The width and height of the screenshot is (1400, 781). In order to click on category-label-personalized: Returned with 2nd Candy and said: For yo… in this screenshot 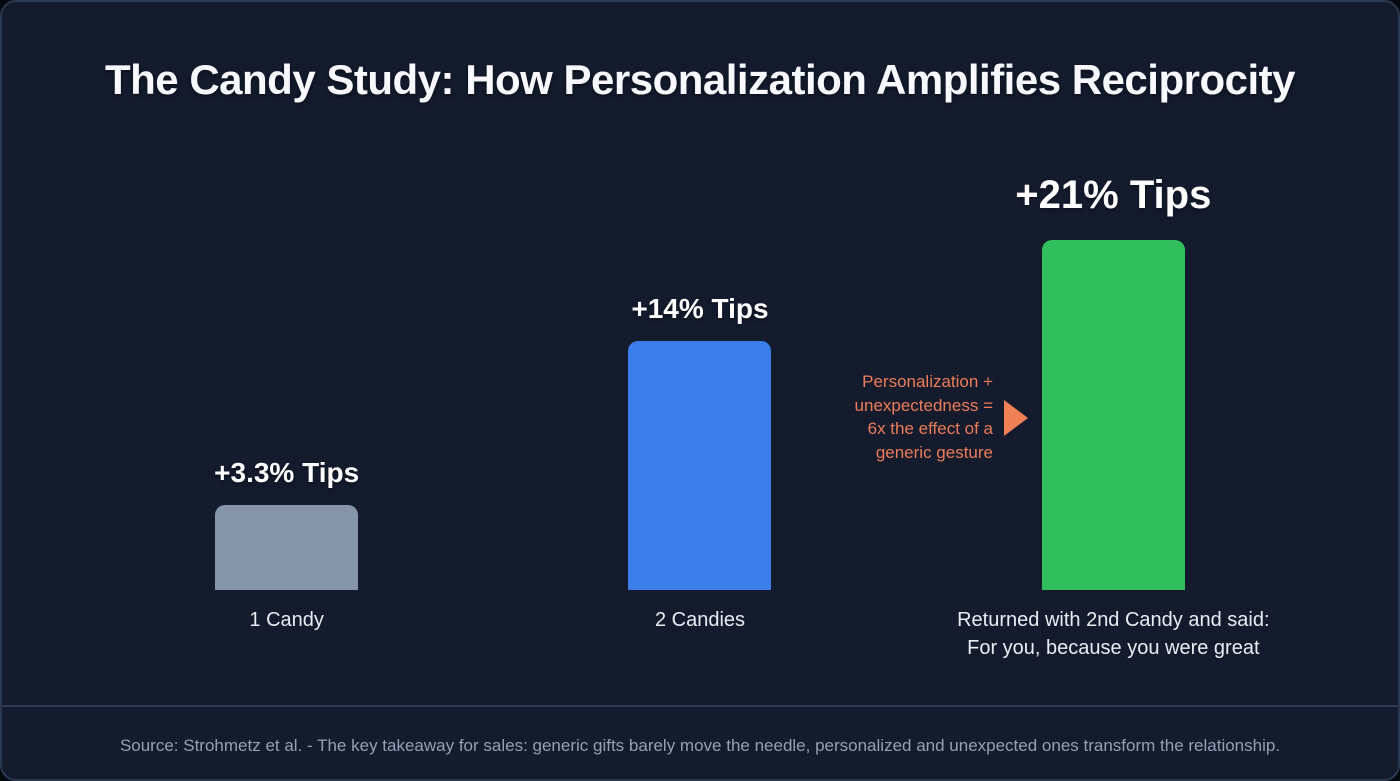, I will do `click(1113, 634)`.